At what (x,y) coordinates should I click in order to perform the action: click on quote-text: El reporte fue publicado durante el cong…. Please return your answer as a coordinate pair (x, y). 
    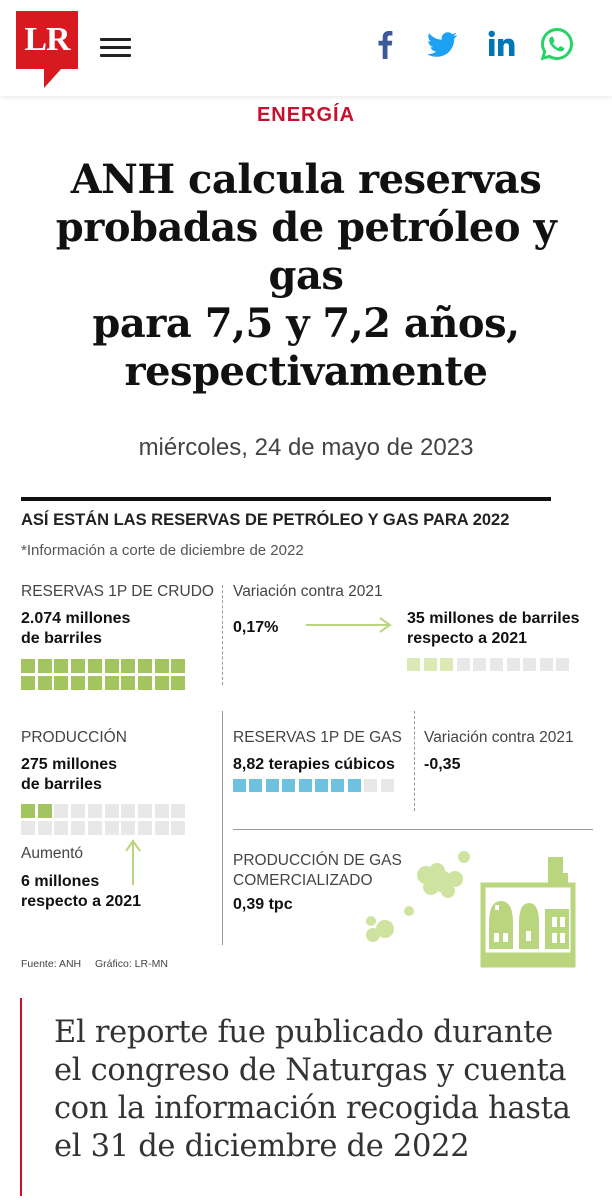
    Looking at the image, I should click on (328, 1090).